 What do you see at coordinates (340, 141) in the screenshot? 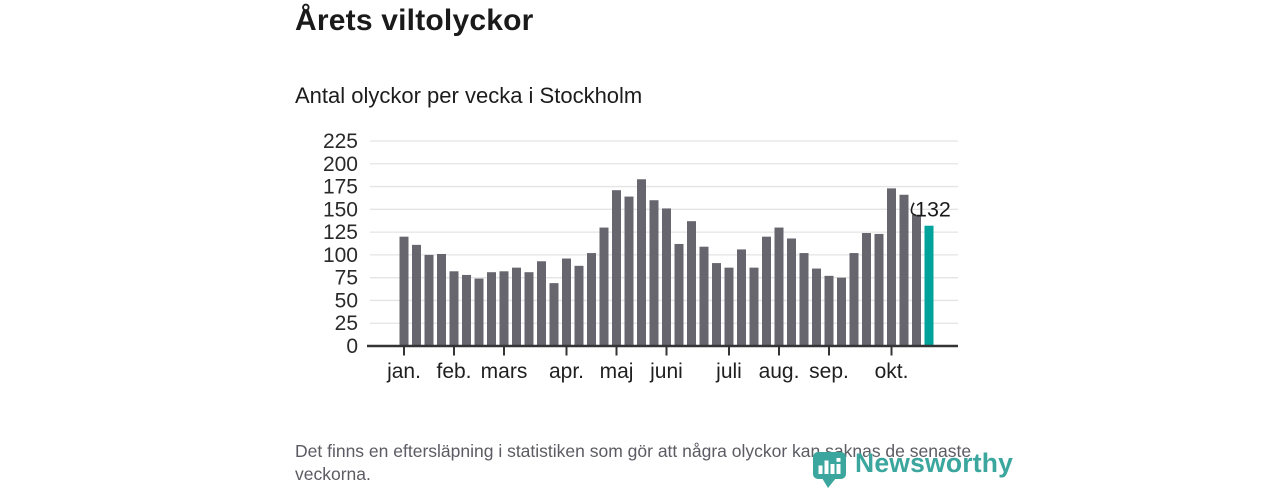
I see `y-axis-tick-label: 225` at bounding box center [340, 141].